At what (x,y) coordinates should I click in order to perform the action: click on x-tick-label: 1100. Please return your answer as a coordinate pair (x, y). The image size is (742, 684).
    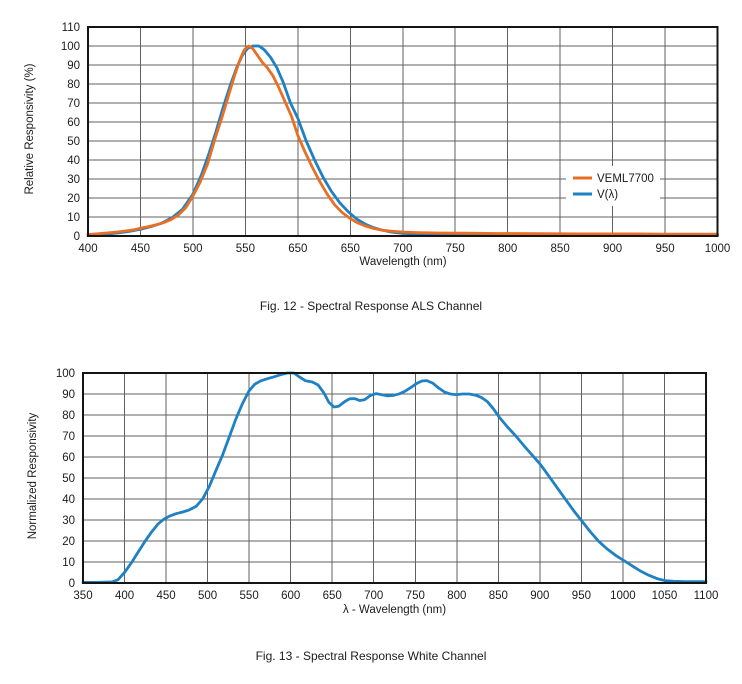
    Looking at the image, I should click on (706, 596).